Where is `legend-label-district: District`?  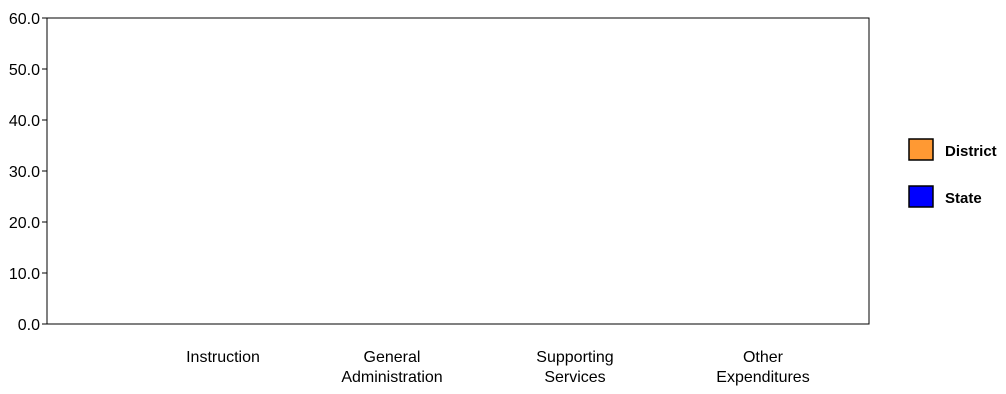
legend-label-district: District is located at coordinates (971, 151).